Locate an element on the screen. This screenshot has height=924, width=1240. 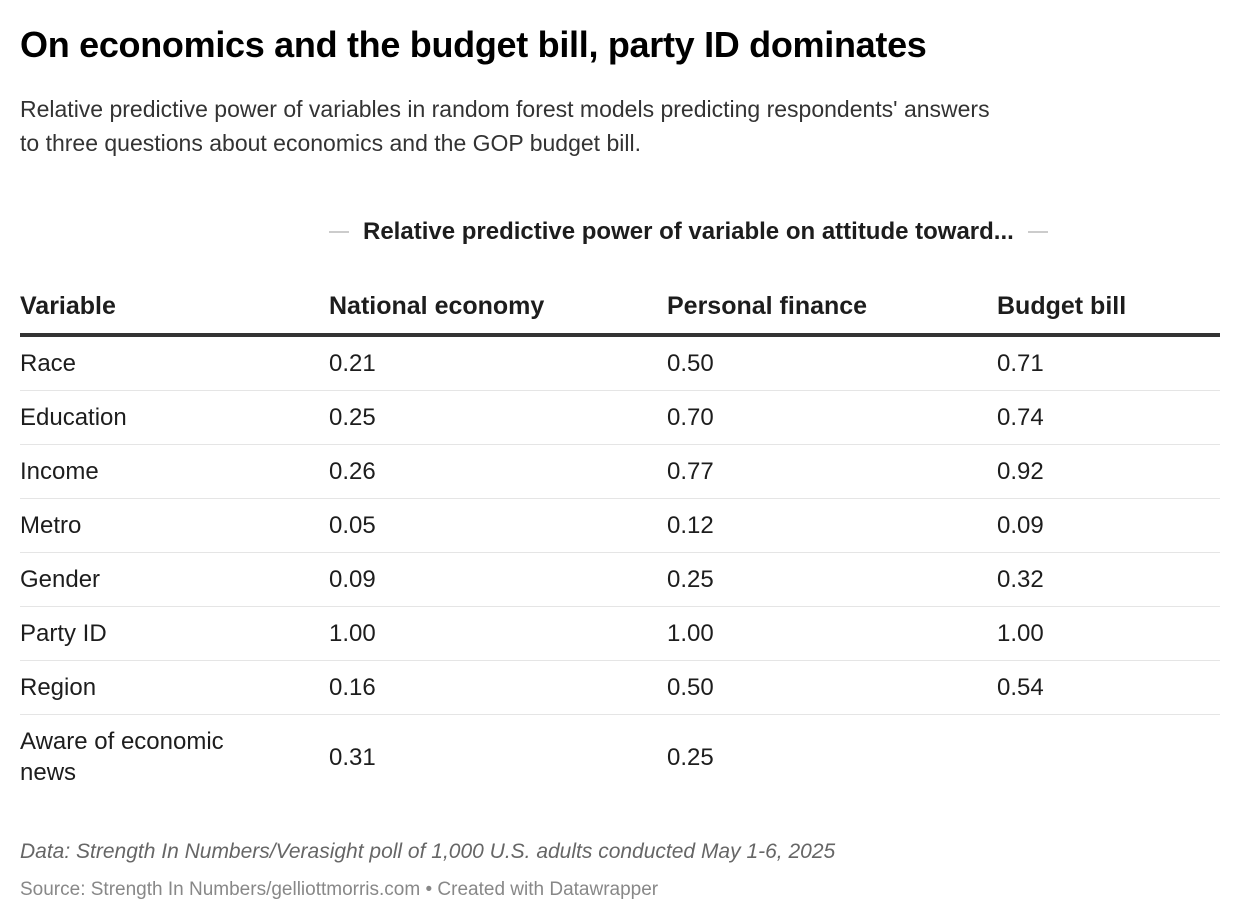
row-label: Region is located at coordinates (58, 687).